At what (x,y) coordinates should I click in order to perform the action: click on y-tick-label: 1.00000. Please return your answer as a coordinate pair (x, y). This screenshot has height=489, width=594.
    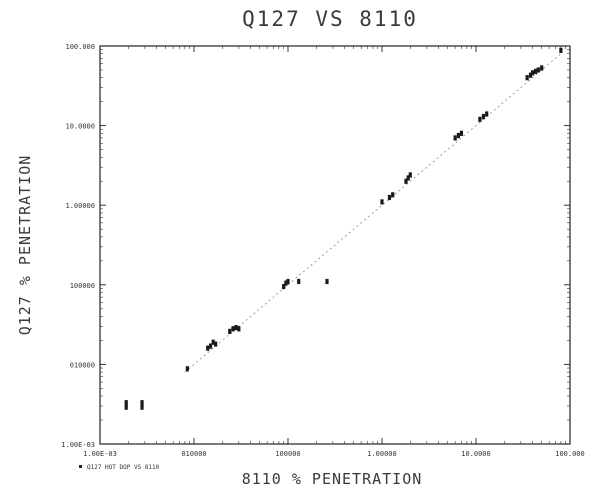
    Looking at the image, I should click on (80, 206).